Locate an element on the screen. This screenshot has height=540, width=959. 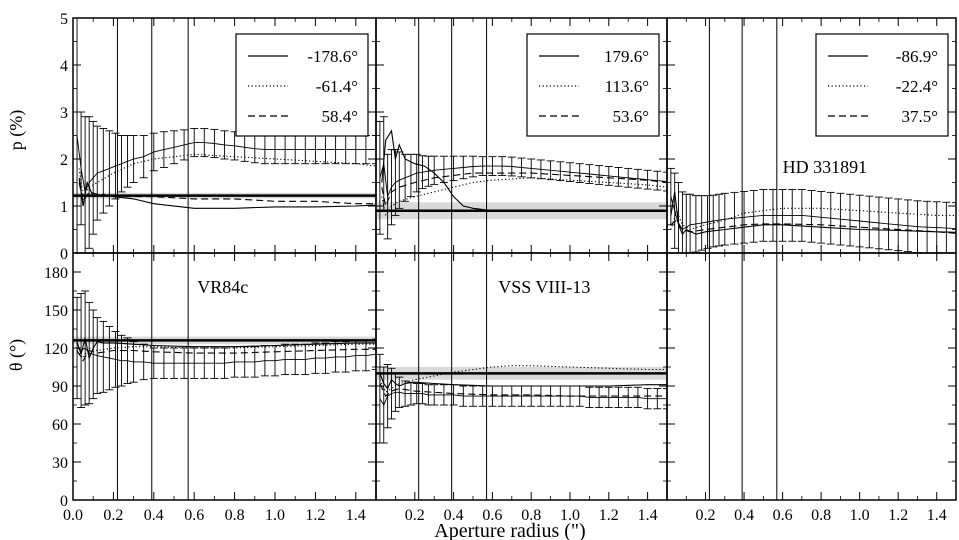
legend-label: 37.5° is located at coordinates (919, 116).